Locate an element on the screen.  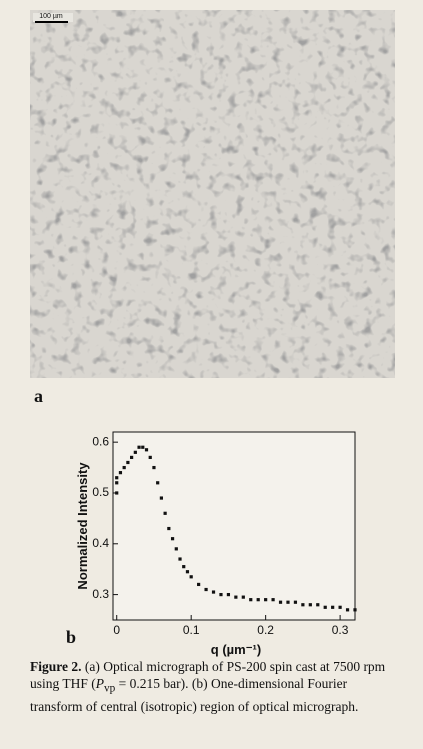
caption-label: Figure 2. is located at coordinates (56, 666).